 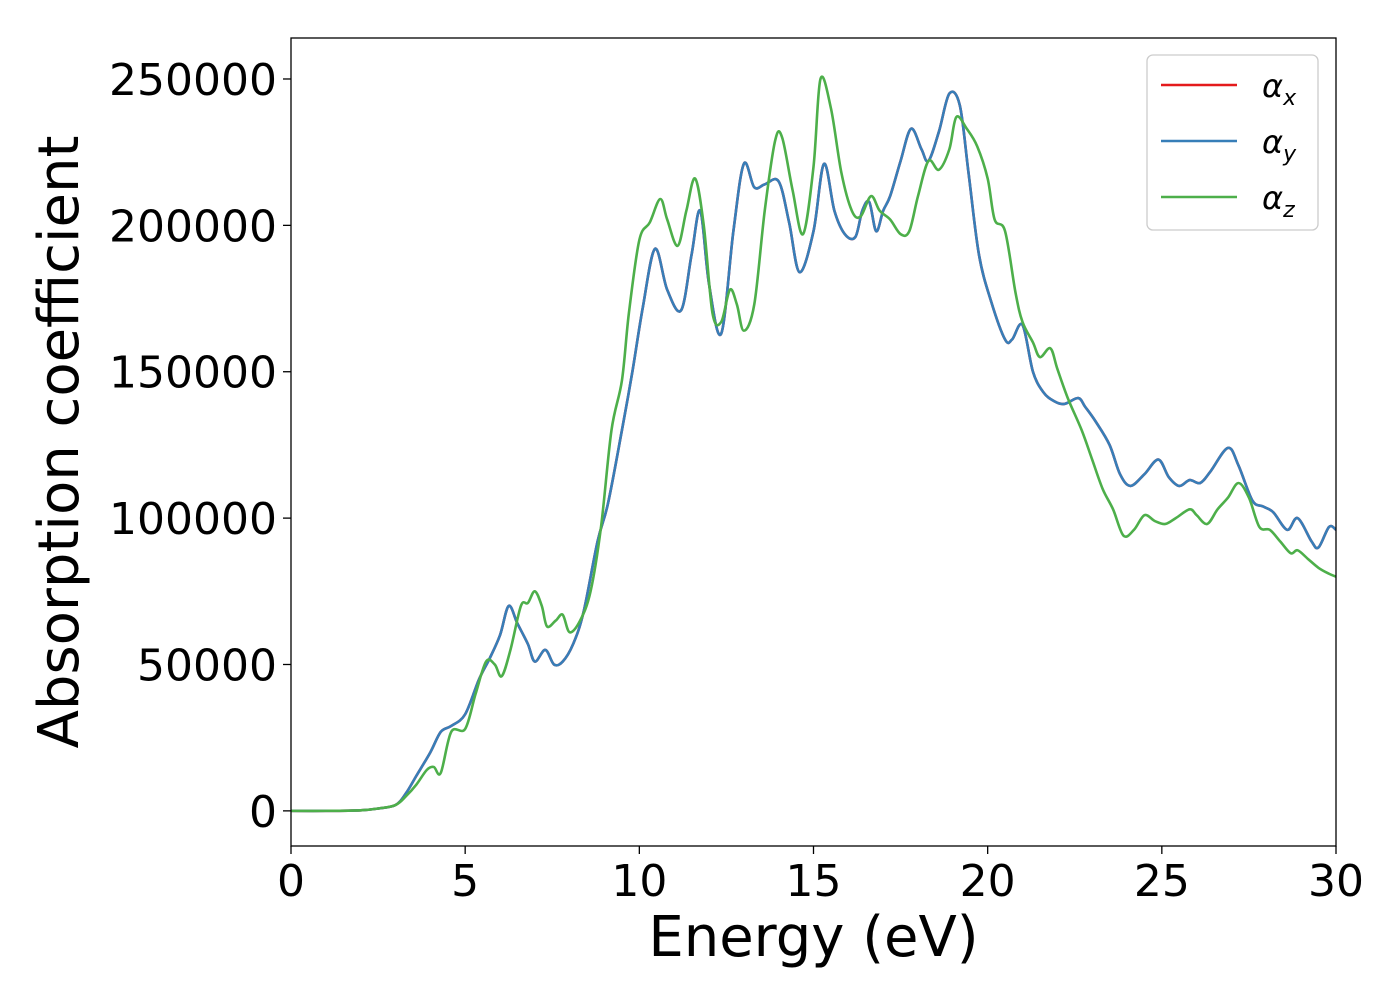 What do you see at coordinates (1162, 881) in the screenshot?
I see `x-tick-label: 25` at bounding box center [1162, 881].